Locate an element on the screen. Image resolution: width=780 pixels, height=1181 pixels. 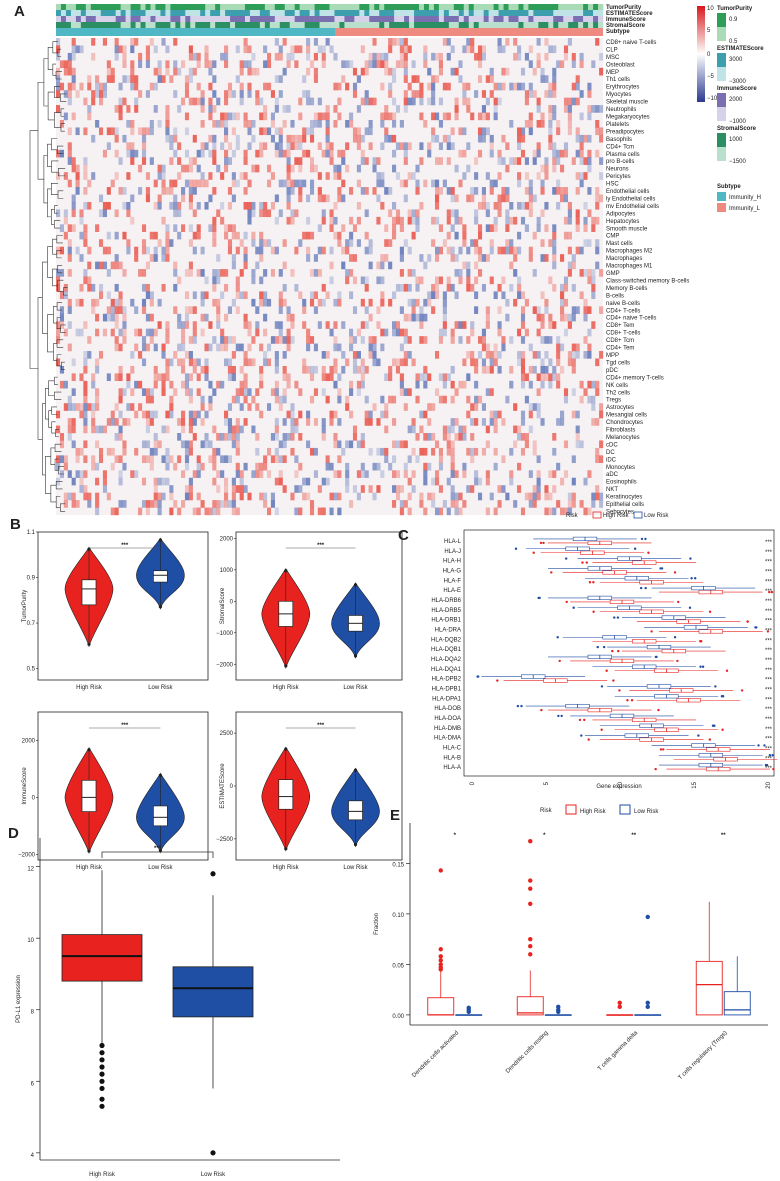
heatmap-row-label: CD4+ memory T-cells is located at coordinates (635, 378).